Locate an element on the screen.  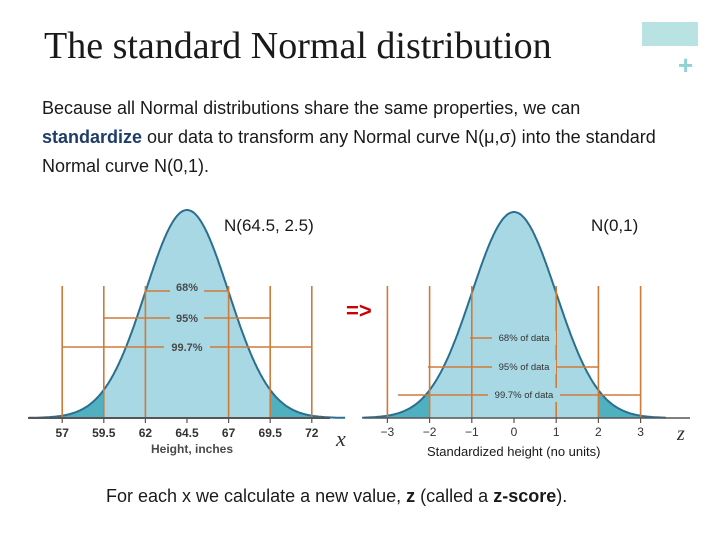
corner-decoration is located at coordinates (670, 34).